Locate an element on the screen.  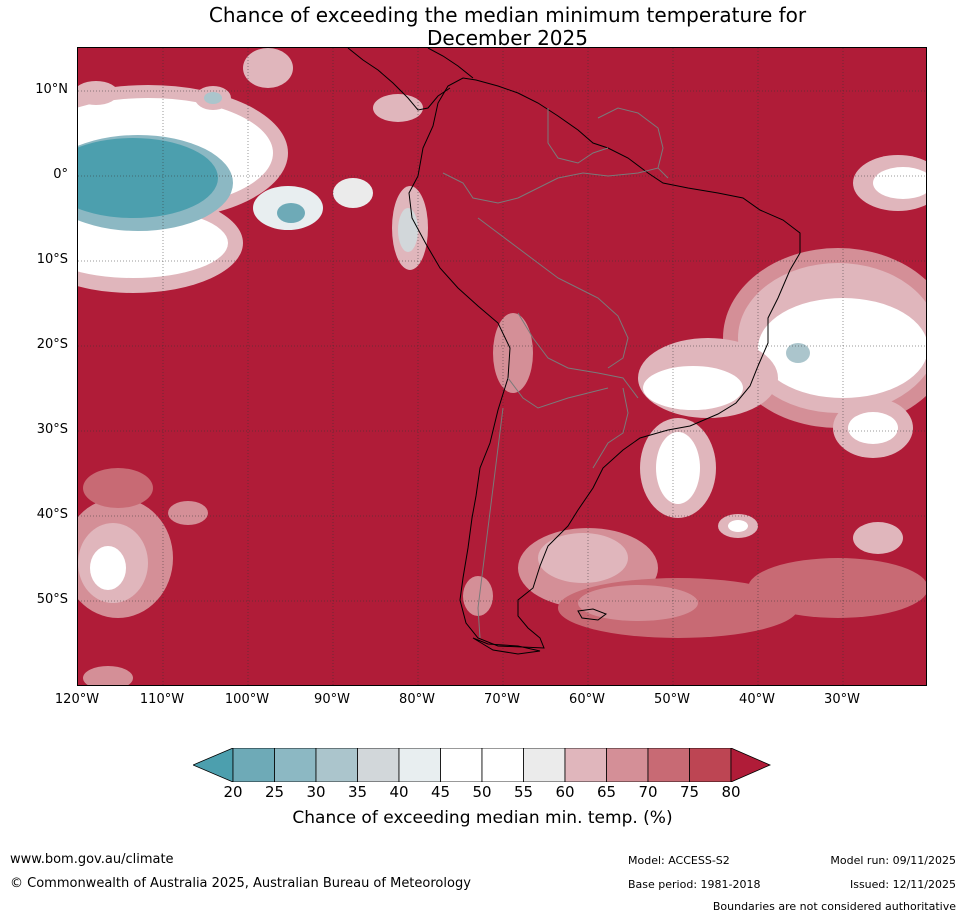
lon-label-60w: 60°W is located at coordinates (587, 699).